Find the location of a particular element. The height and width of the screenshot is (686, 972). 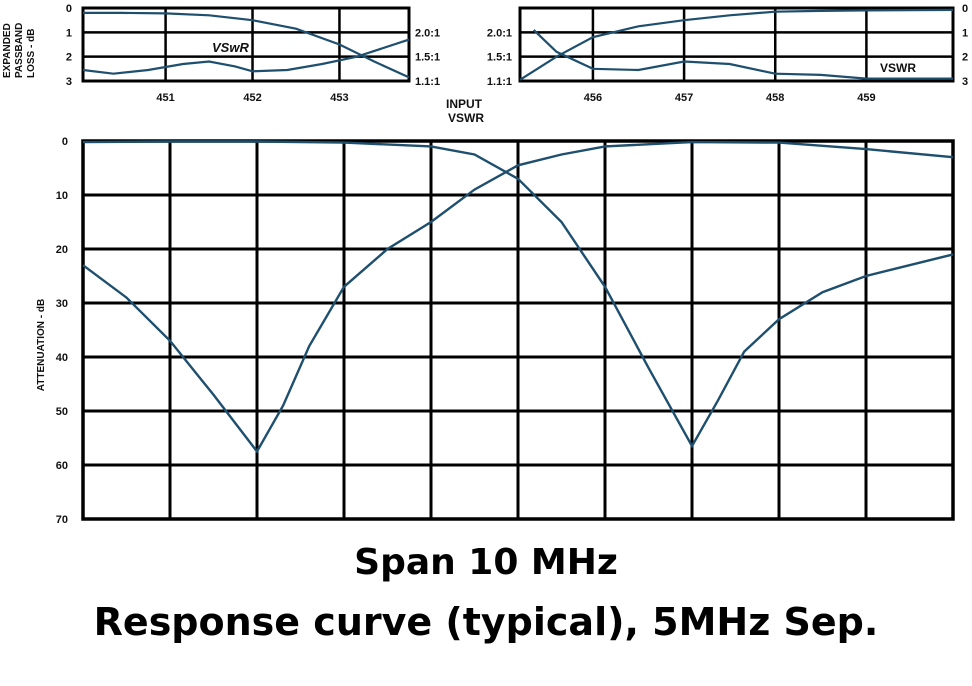

left-passband-xtick-label: 452 is located at coordinates (252, 98).